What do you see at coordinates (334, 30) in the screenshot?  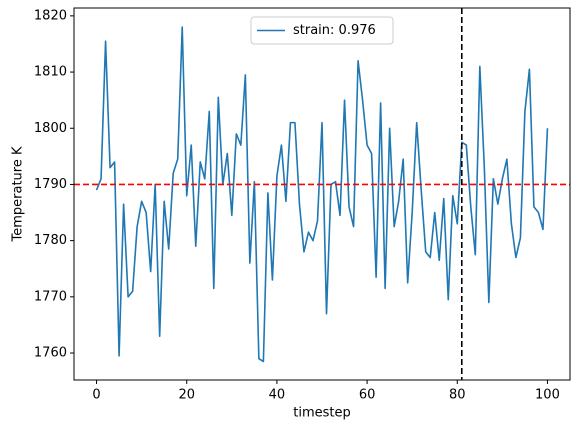 I see `legend-label: strain: 0.976` at bounding box center [334, 30].